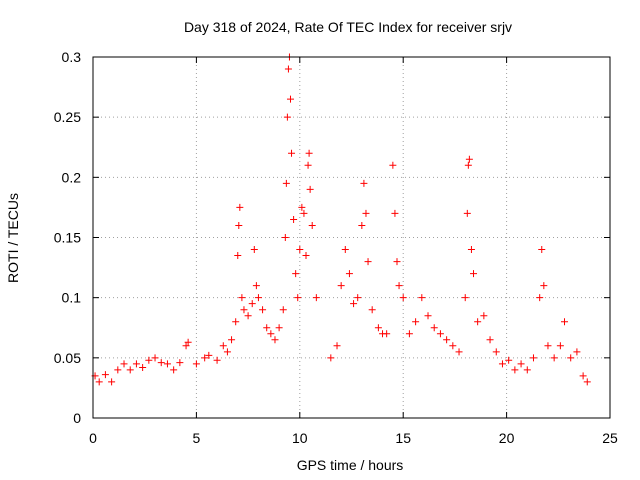 This screenshot has height=480, width=640. I want to click on y-axis-label: ROTI / TECUs, so click(13, 238).